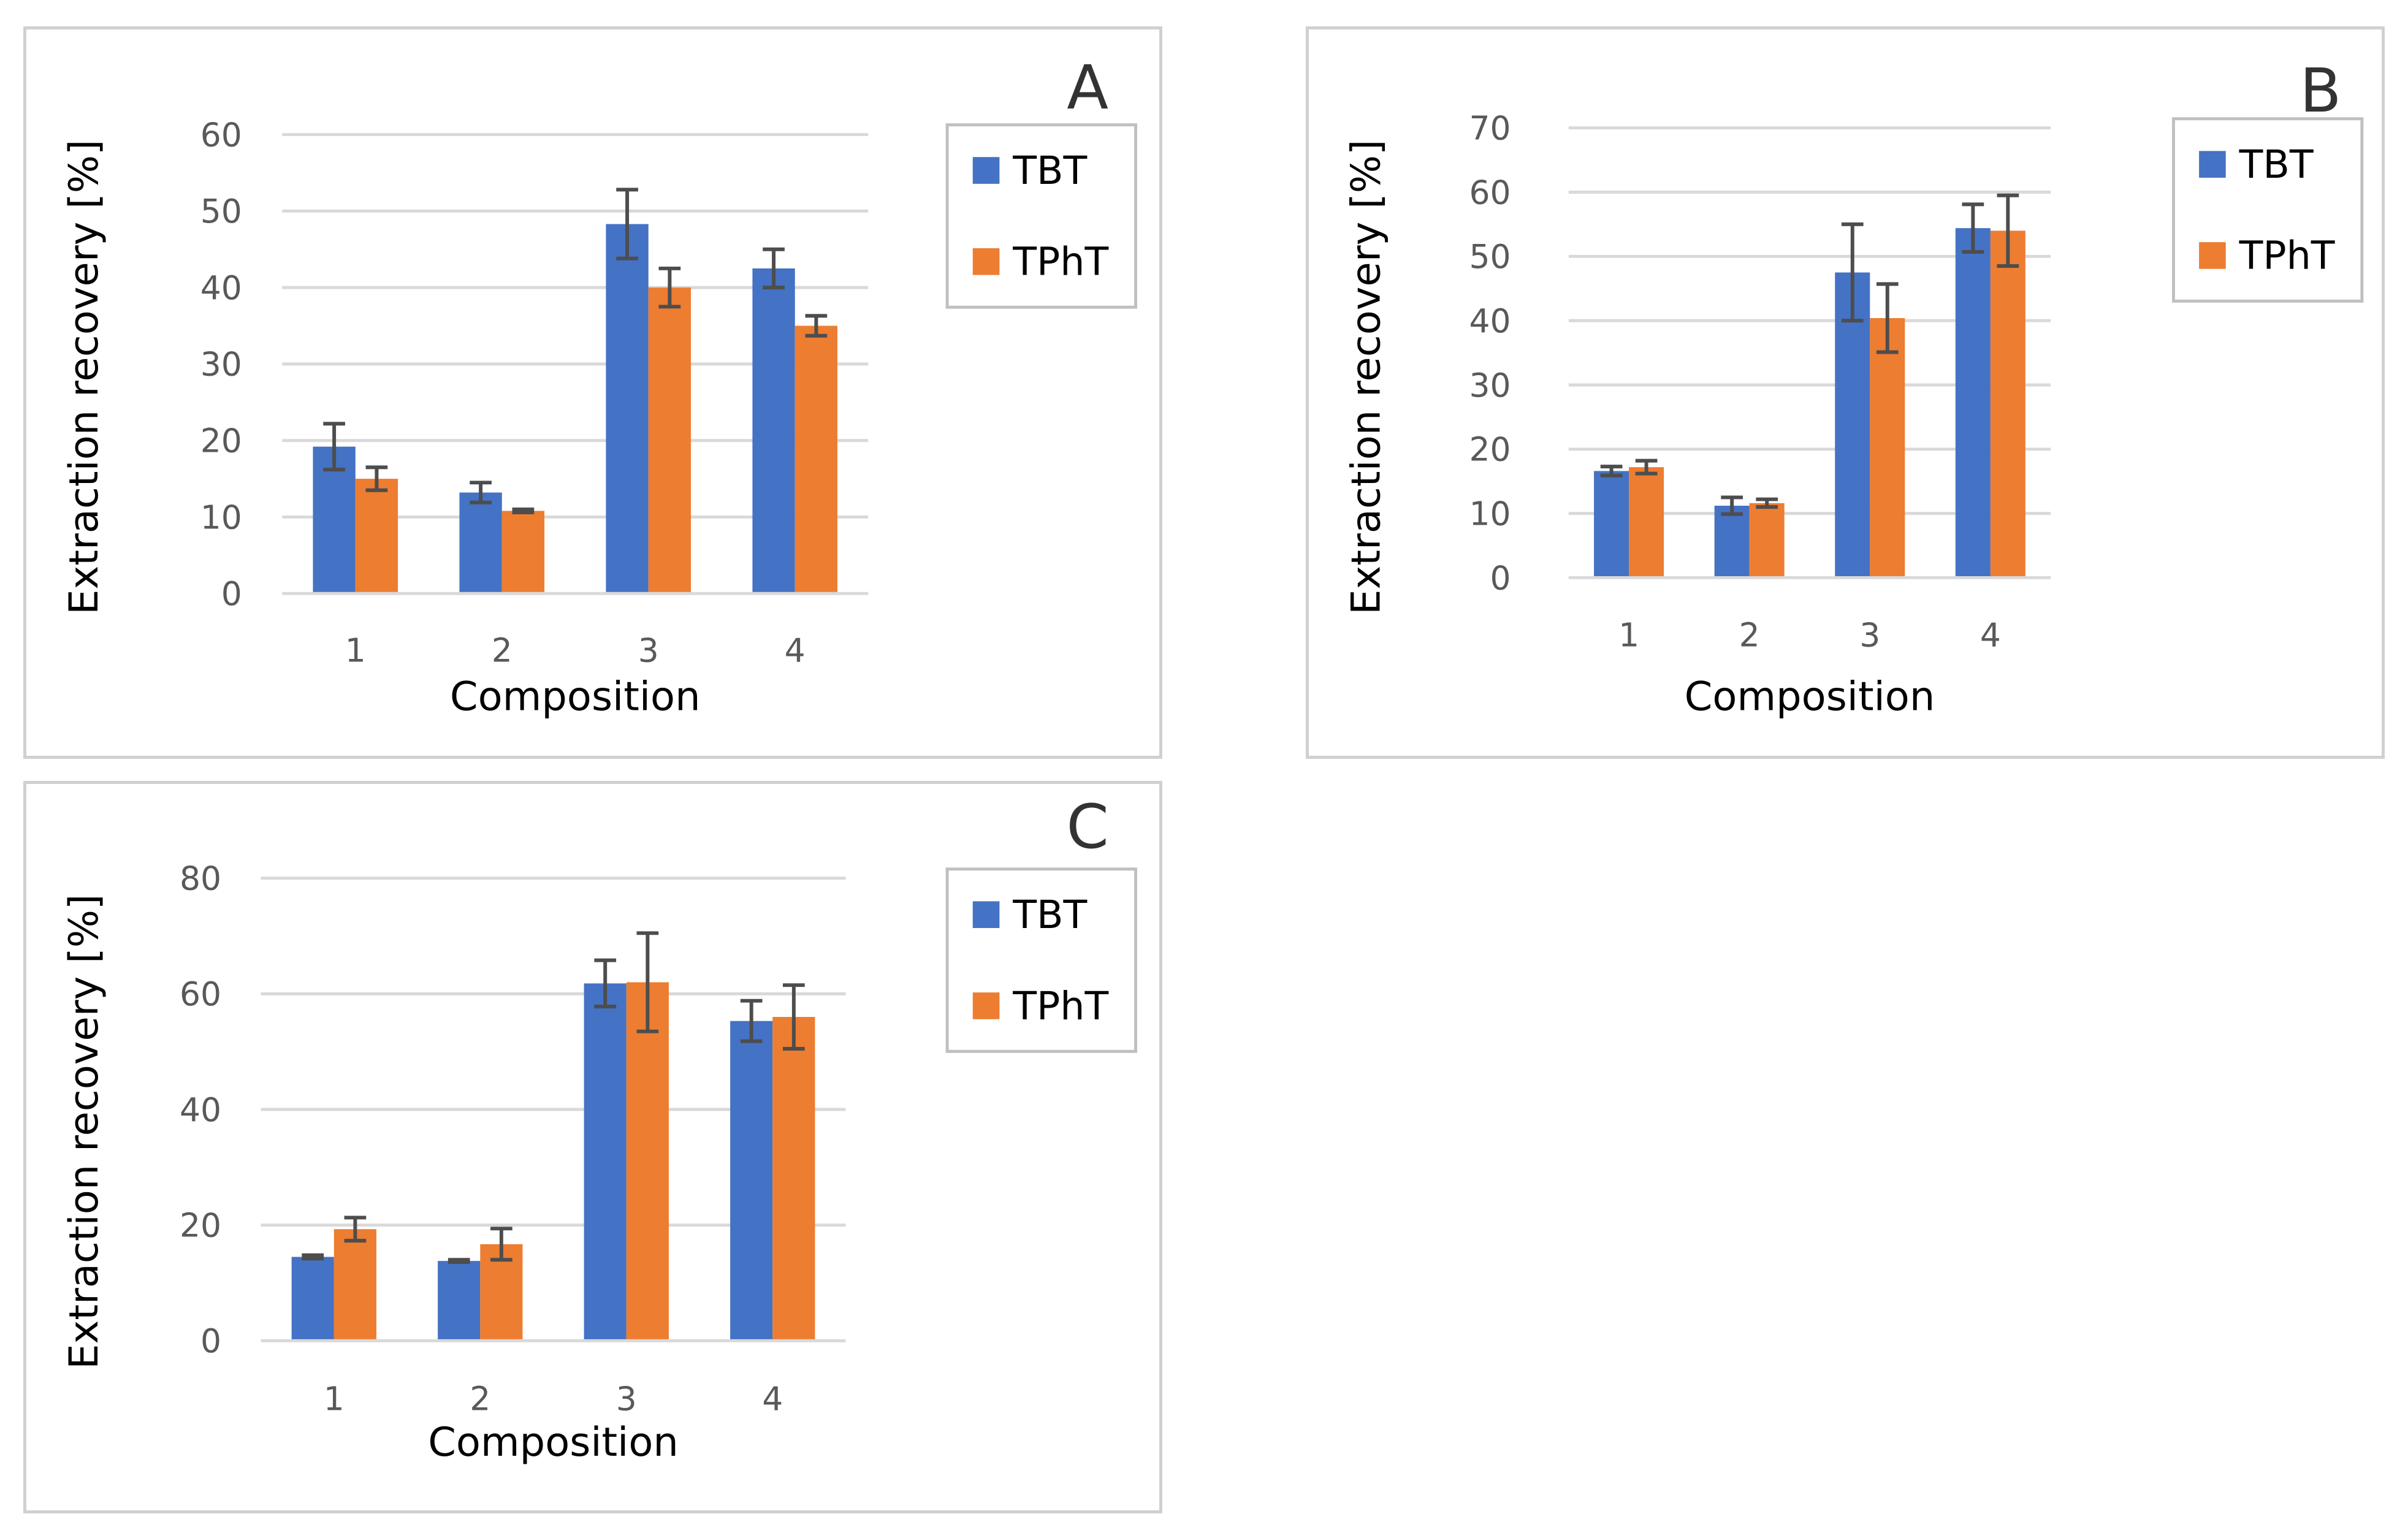  What do you see at coordinates (200, 878) in the screenshot?
I see `y-tick-label: 80` at bounding box center [200, 878].